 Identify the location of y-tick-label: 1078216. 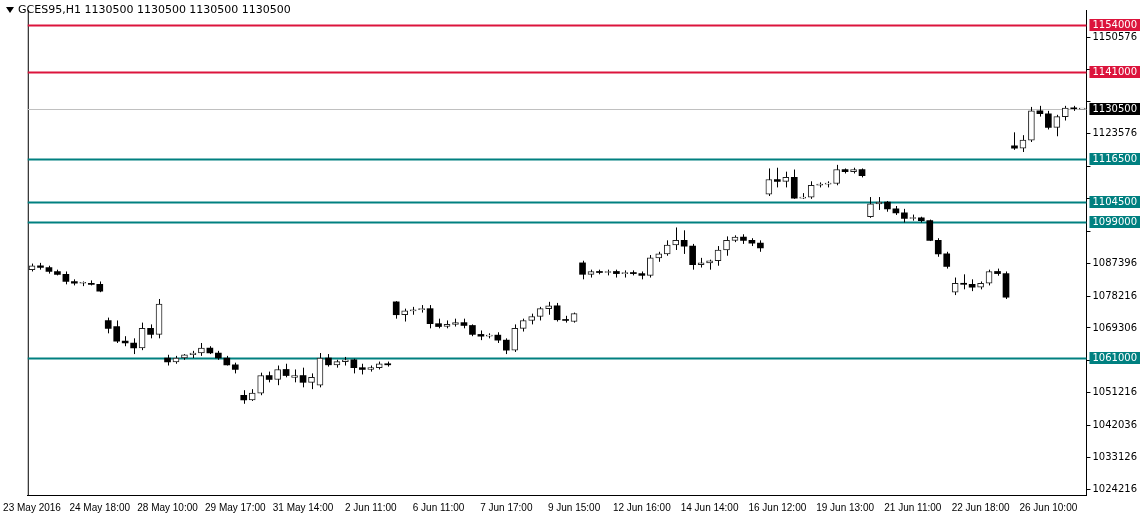
(1115, 295).